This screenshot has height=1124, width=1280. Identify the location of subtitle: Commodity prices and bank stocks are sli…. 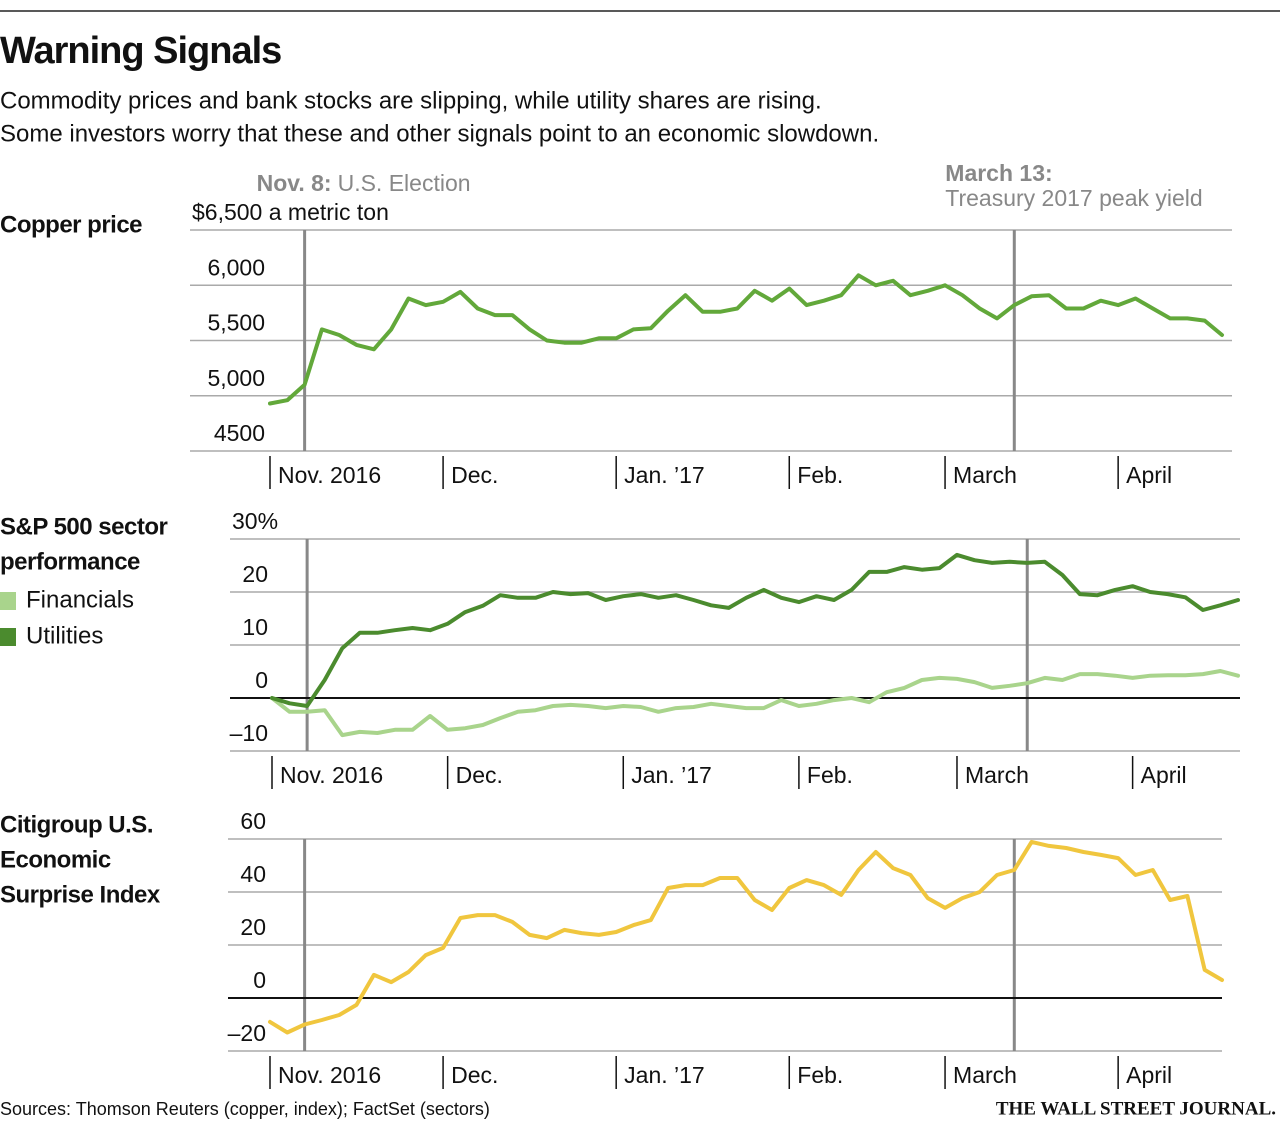
(411, 100).